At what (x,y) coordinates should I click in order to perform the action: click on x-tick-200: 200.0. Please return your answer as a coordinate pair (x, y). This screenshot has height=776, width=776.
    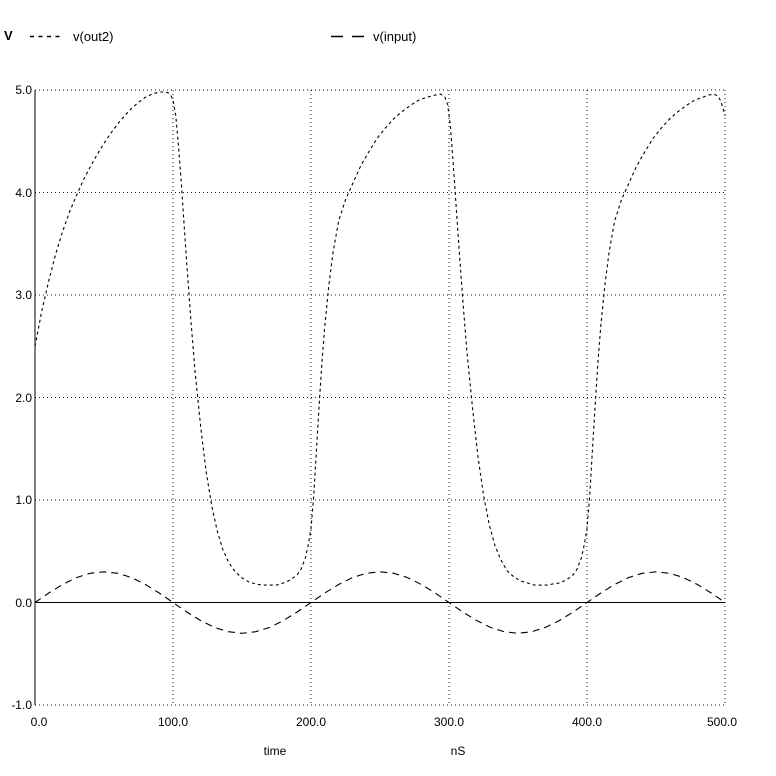
    Looking at the image, I should click on (311, 722).